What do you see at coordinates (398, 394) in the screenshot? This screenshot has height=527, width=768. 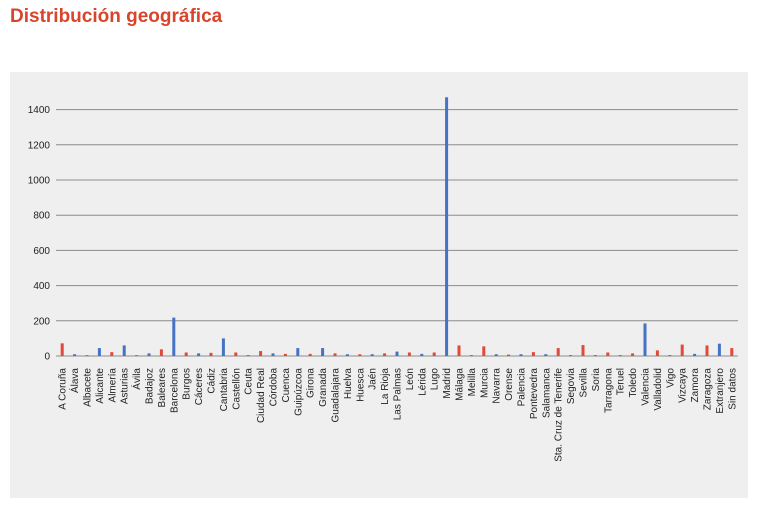 I see `x-category-label: Las Palmas` at bounding box center [398, 394].